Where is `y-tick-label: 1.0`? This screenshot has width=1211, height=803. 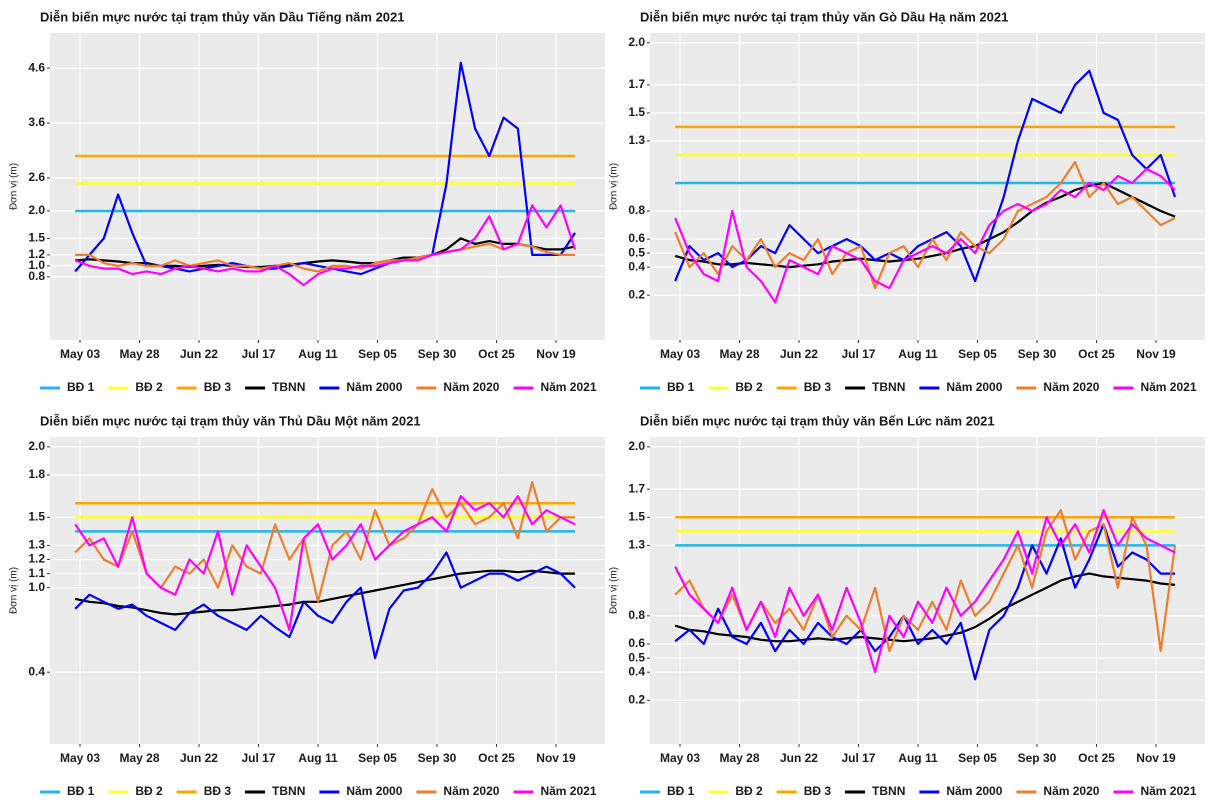 y-tick-label: 1.0 is located at coordinates (36, 587).